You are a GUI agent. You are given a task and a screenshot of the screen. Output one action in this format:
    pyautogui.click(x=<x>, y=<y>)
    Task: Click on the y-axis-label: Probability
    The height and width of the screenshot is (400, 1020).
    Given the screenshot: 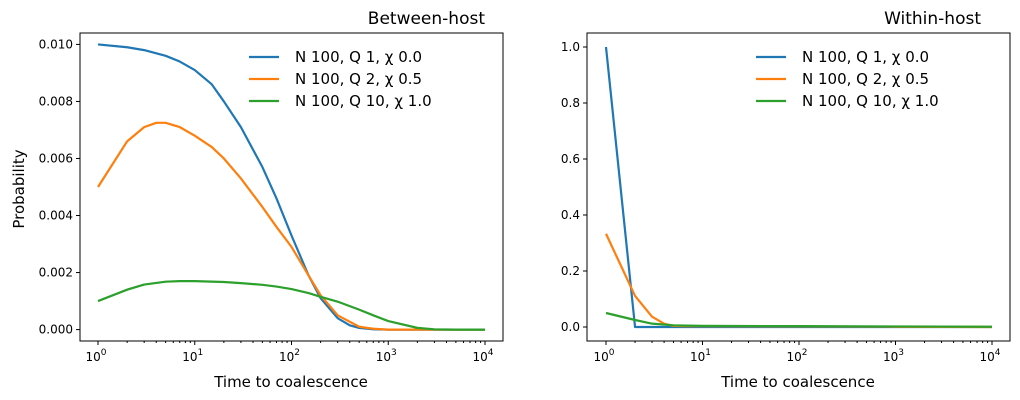 What is the action you would take?
    pyautogui.click(x=19, y=188)
    